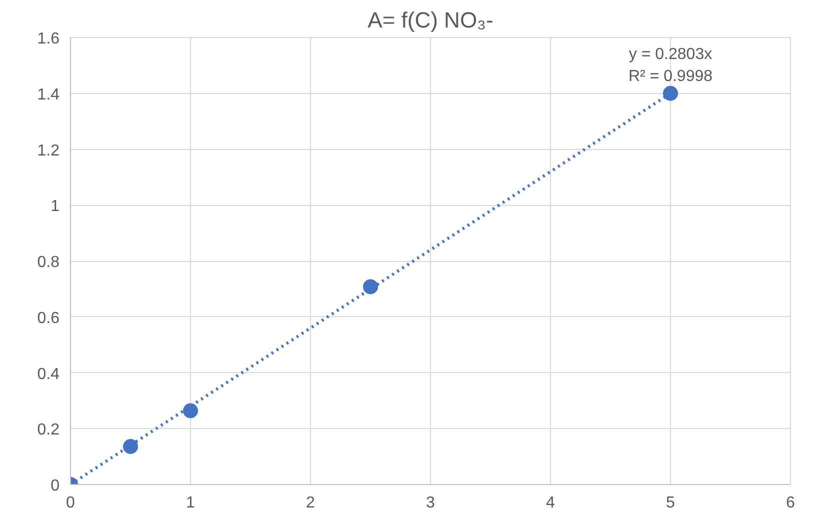  I want to click on x-tick-label: 6, so click(791, 503).